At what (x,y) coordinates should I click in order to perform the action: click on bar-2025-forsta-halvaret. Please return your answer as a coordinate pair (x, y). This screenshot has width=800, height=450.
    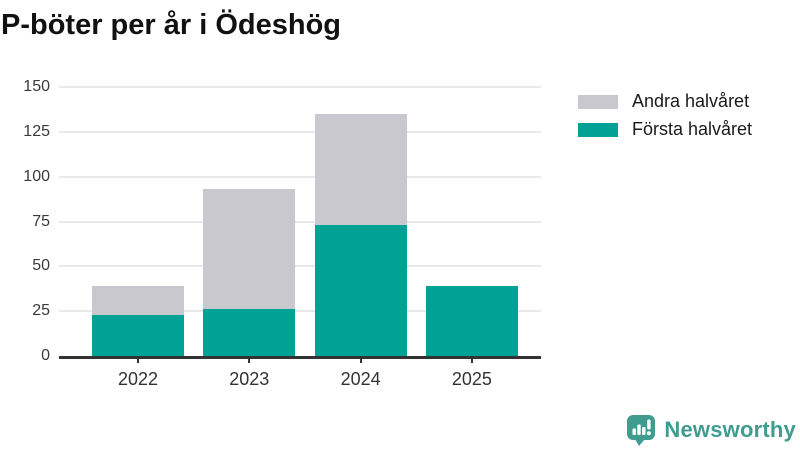
    Looking at the image, I should click on (471, 321).